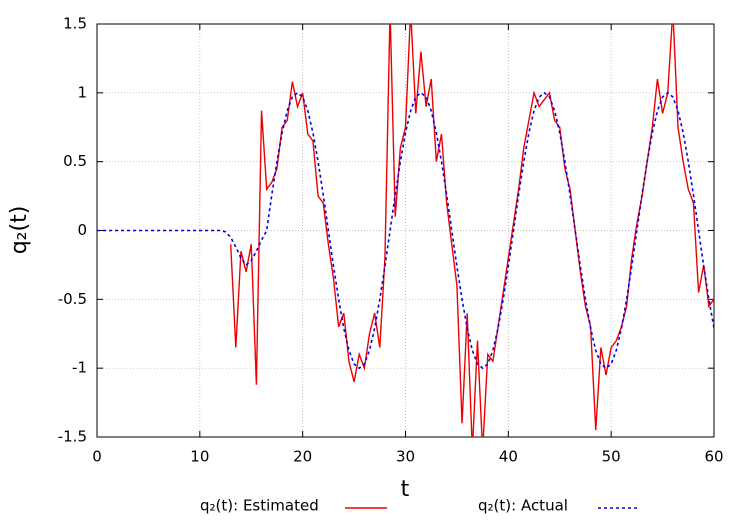 This screenshot has width=750, height=525. Describe the element at coordinates (405, 457) in the screenshot. I see `x-tick-label: 30` at that location.